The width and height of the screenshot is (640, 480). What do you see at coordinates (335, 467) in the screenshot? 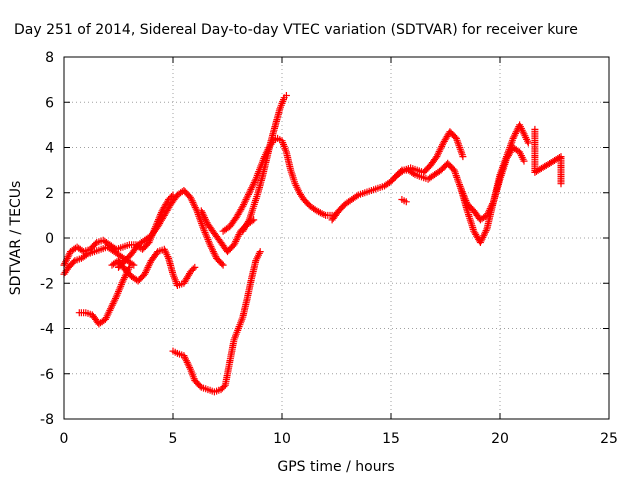
I see `x-axis-label: GPS time / hours` at bounding box center [335, 467].